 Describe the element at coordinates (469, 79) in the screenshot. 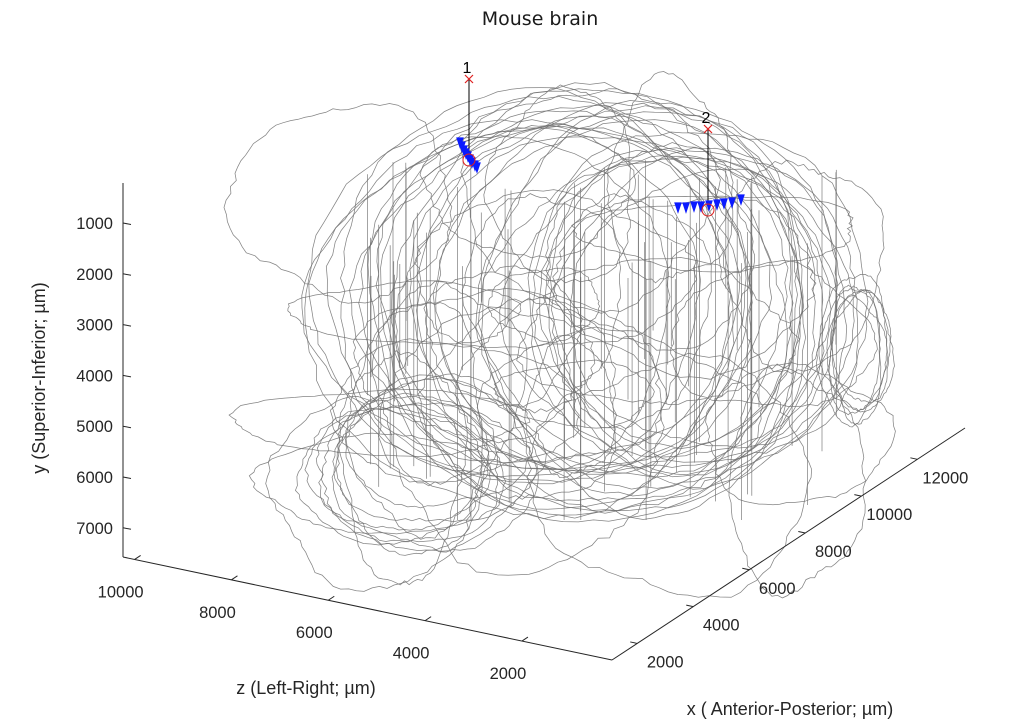

I see `probe-1-entry-marker` at that location.